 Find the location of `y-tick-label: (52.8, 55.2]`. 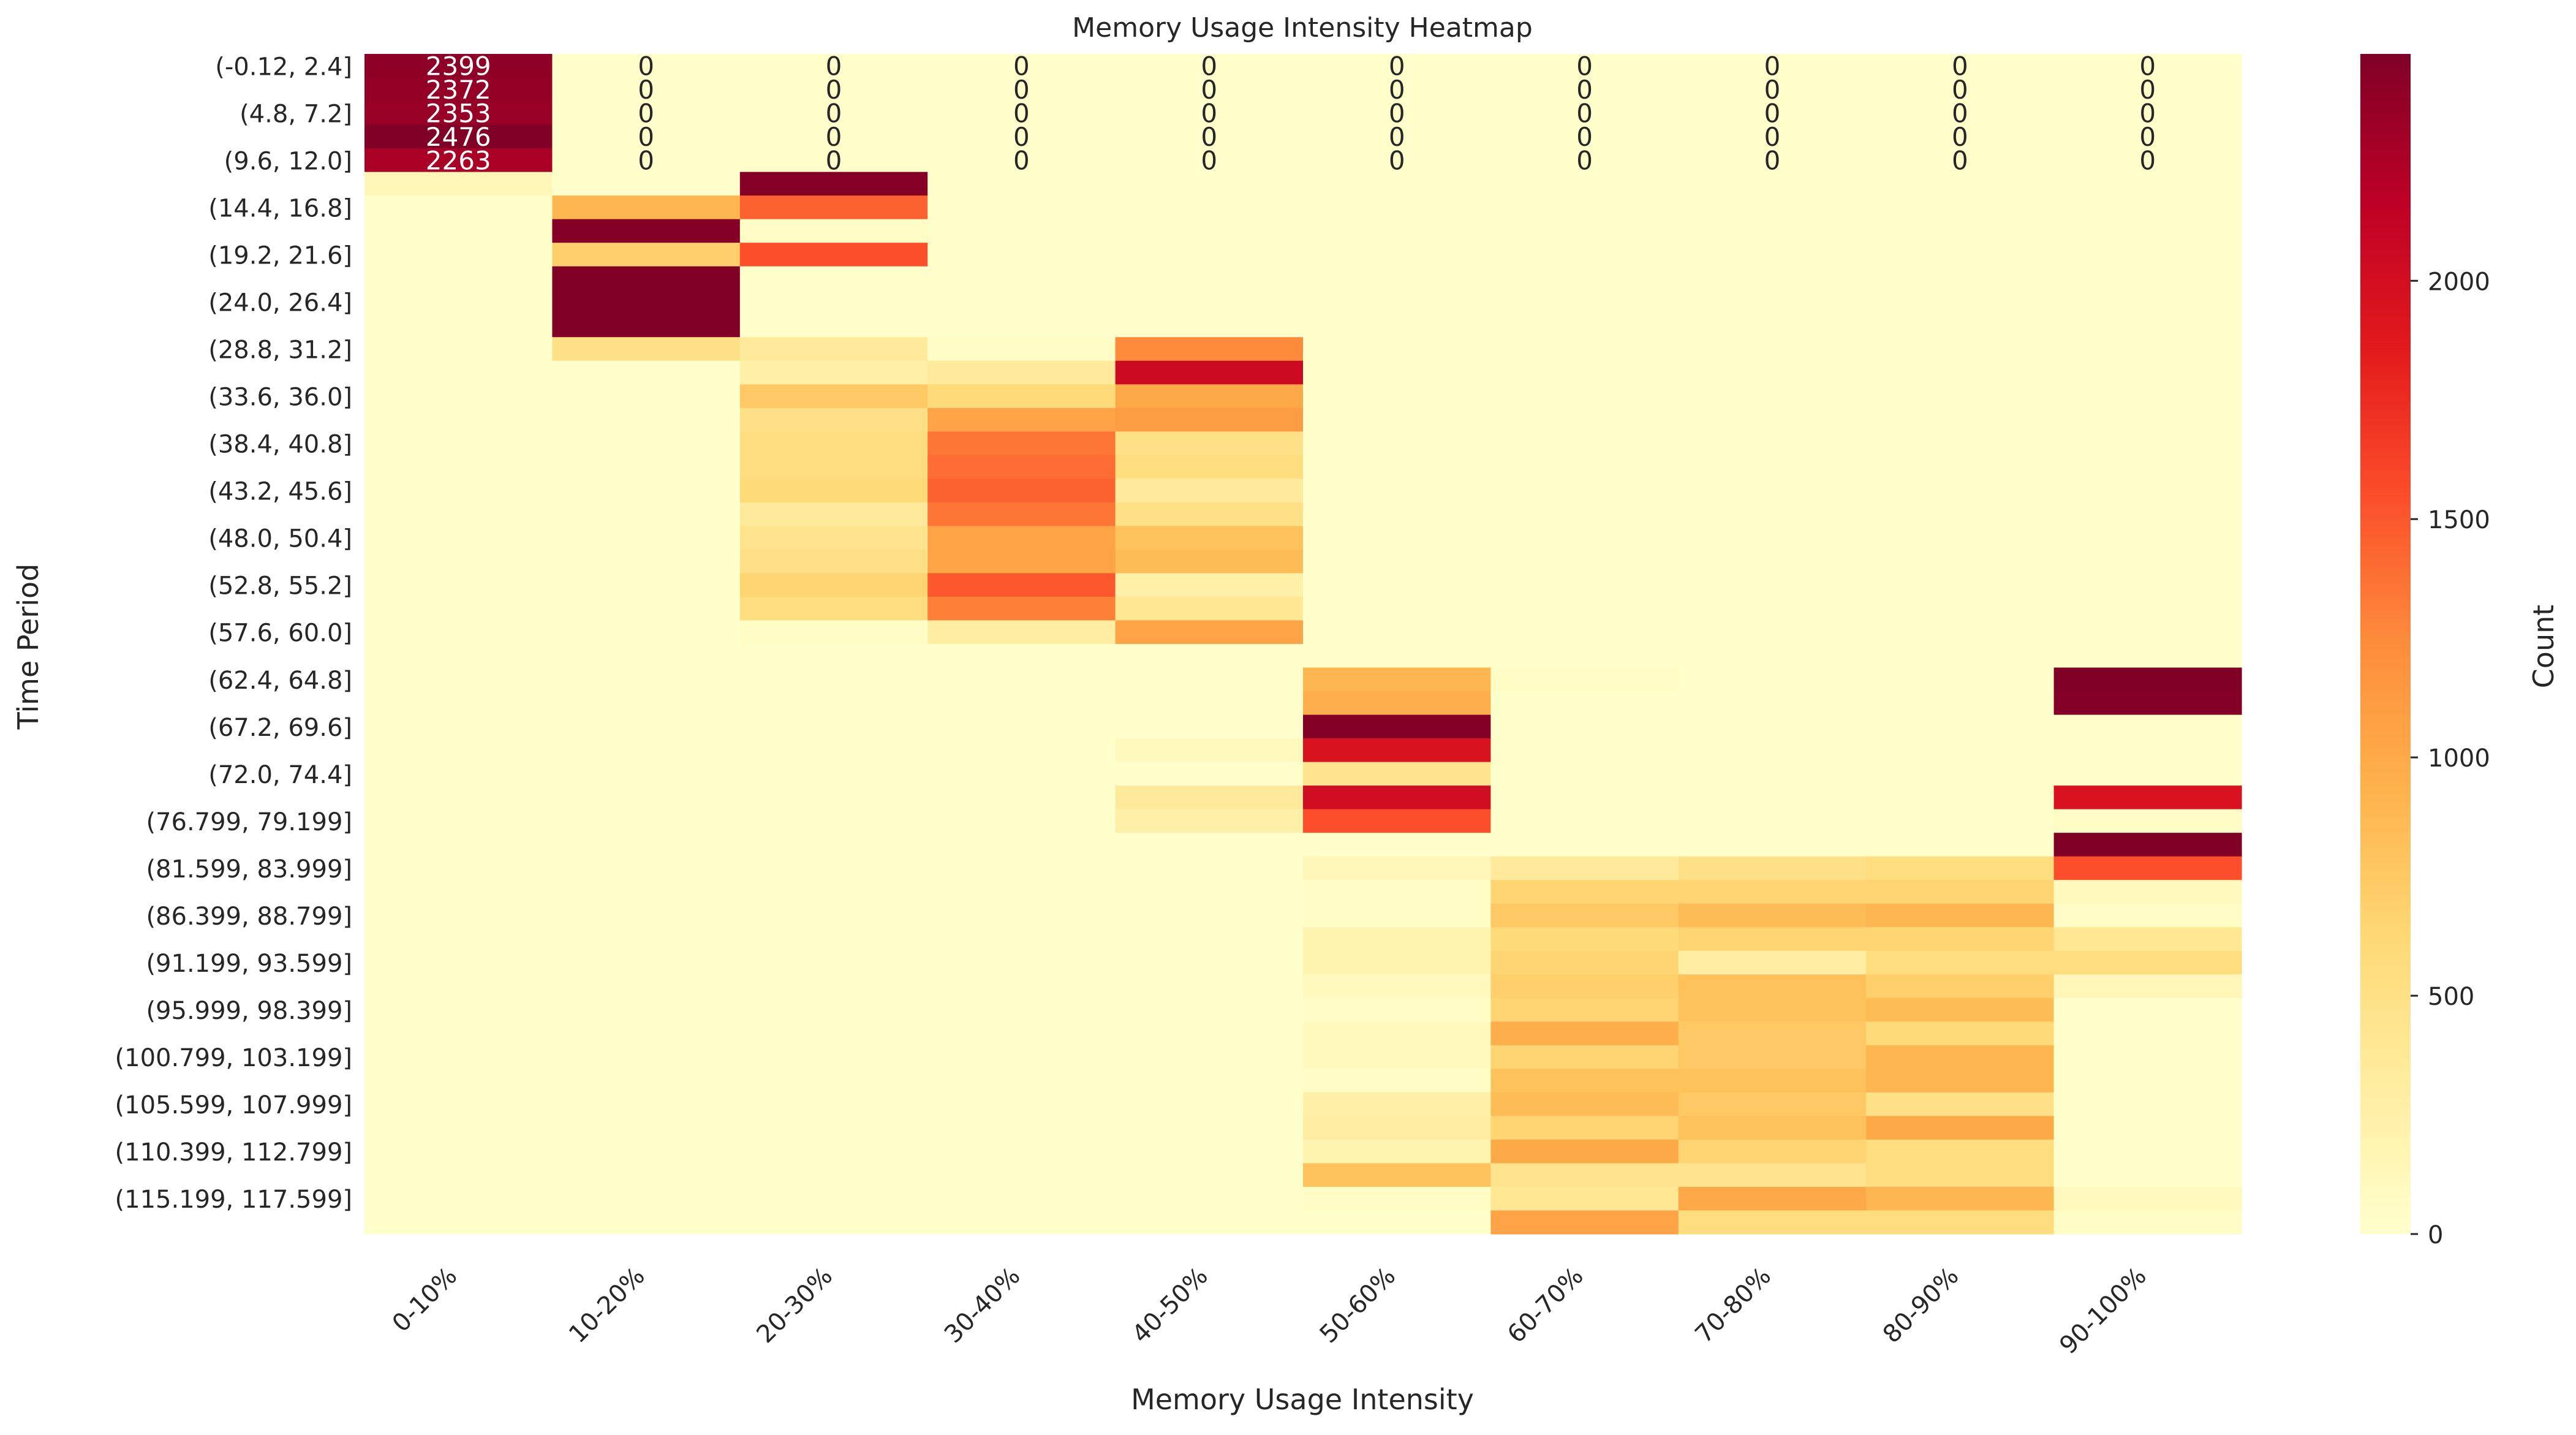

y-tick-label: (52.8, 55.2] is located at coordinates (280, 586).